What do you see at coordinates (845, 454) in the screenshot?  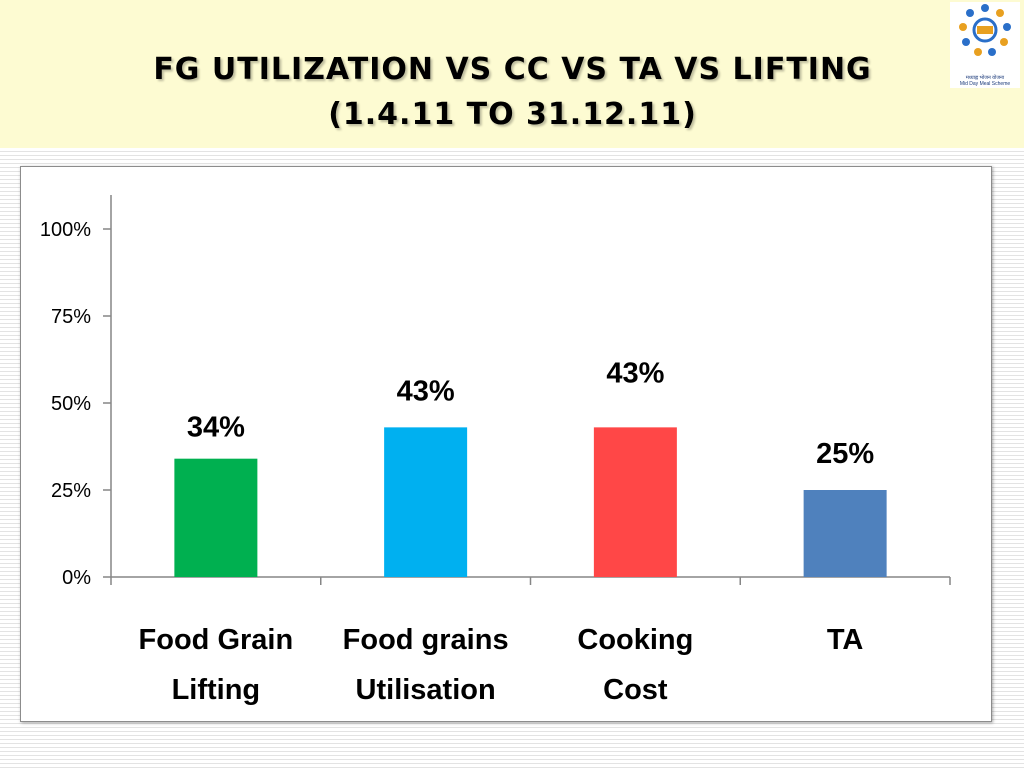 I see `data-label: 25%` at bounding box center [845, 454].